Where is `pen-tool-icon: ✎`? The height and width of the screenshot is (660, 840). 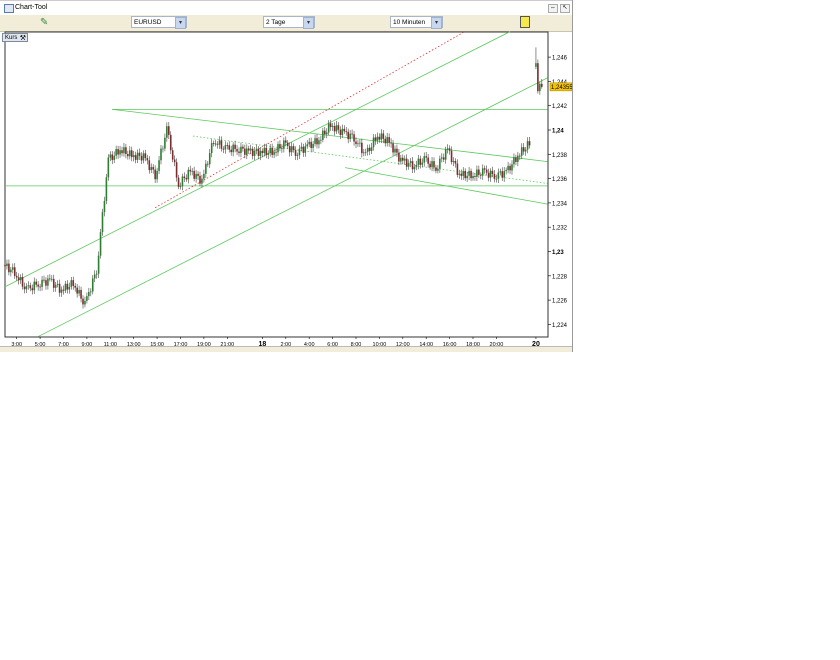 pen-tool-icon: ✎ is located at coordinates (44, 22).